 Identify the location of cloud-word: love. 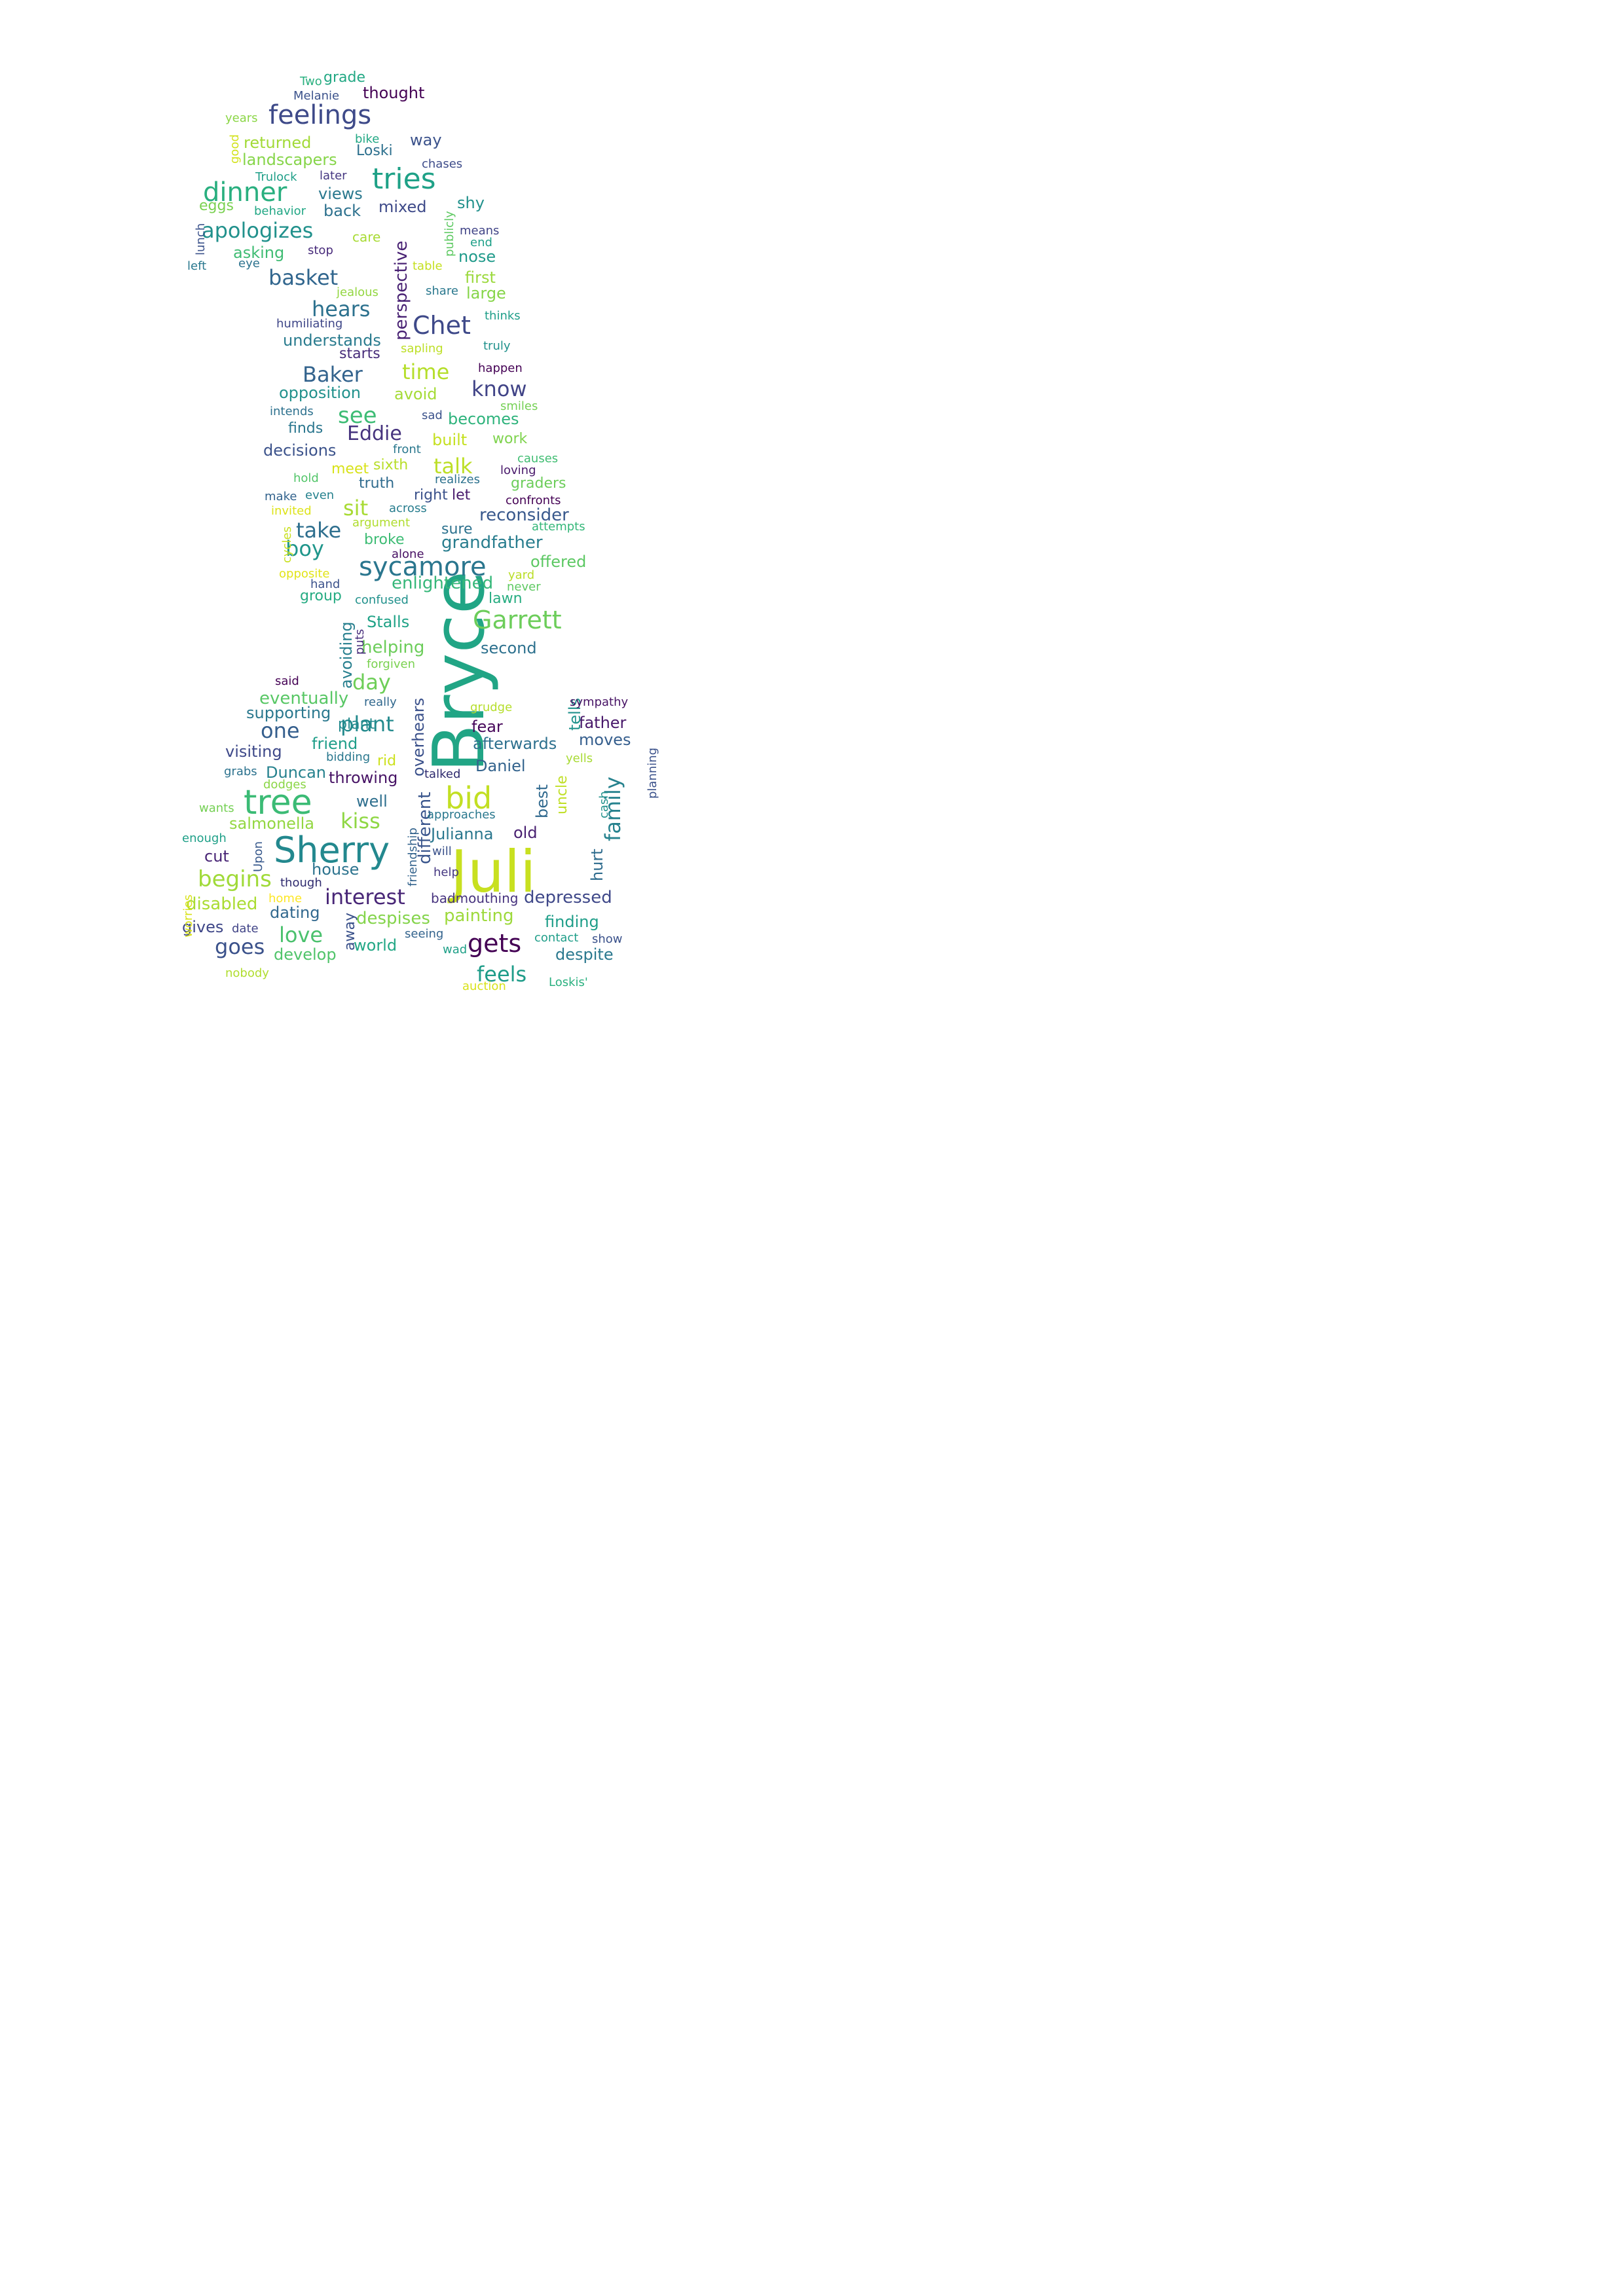
(301, 934).